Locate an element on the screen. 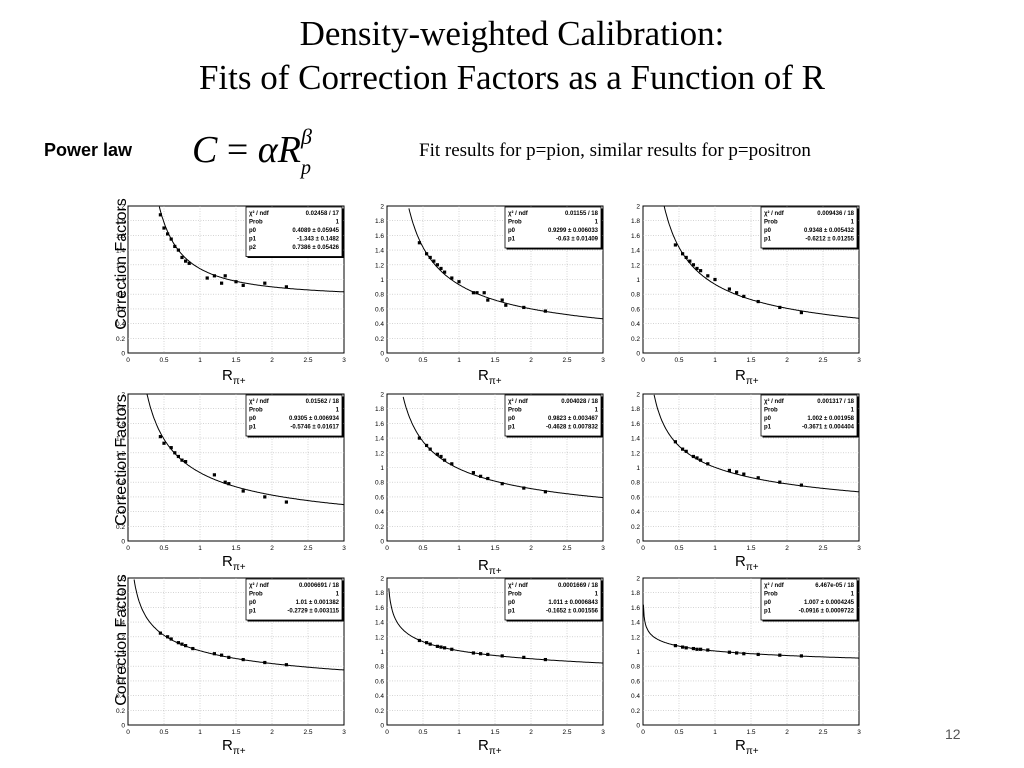  x-tick-label: 0.5 is located at coordinates (422, 548).